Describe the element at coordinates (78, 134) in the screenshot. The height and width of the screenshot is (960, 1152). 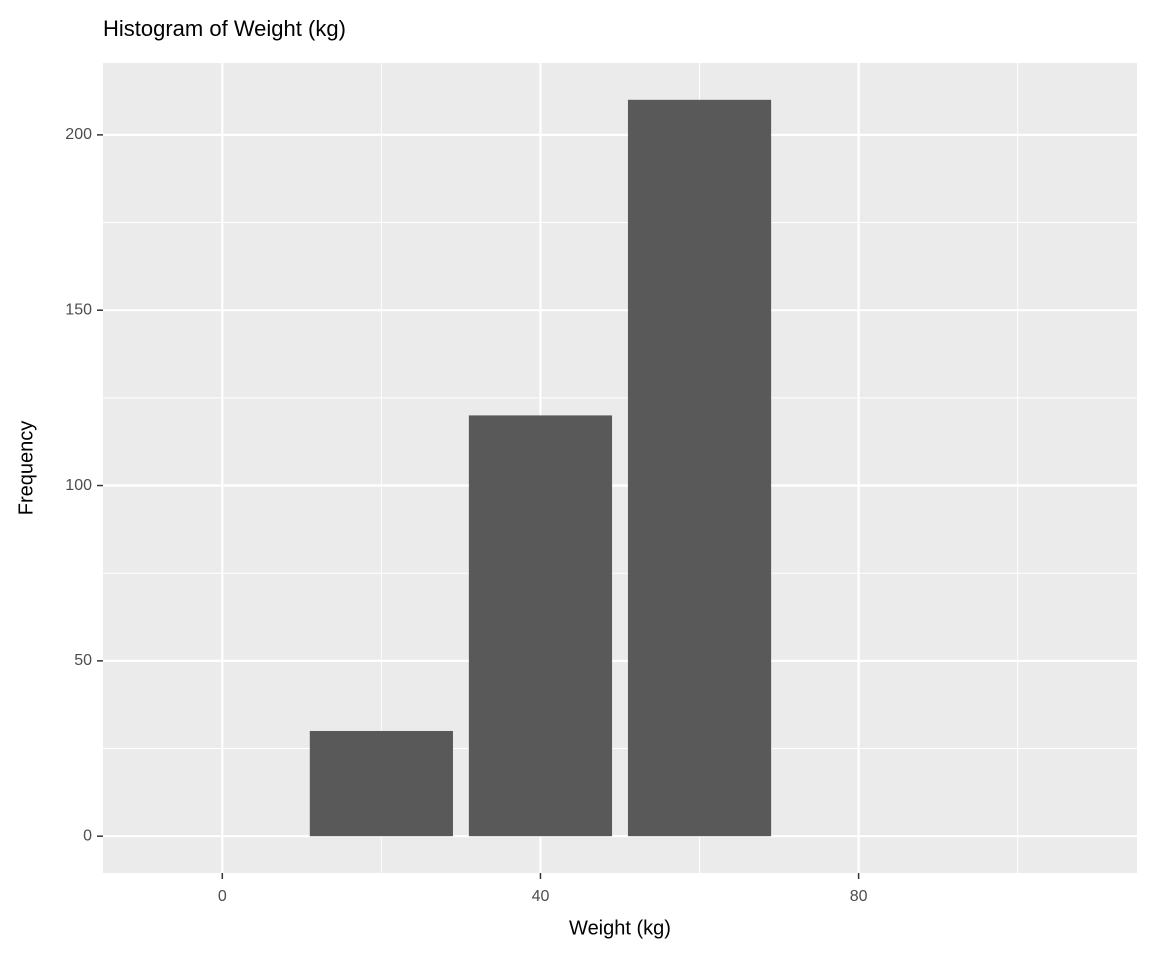
I see `y-tick-label: 200` at that location.